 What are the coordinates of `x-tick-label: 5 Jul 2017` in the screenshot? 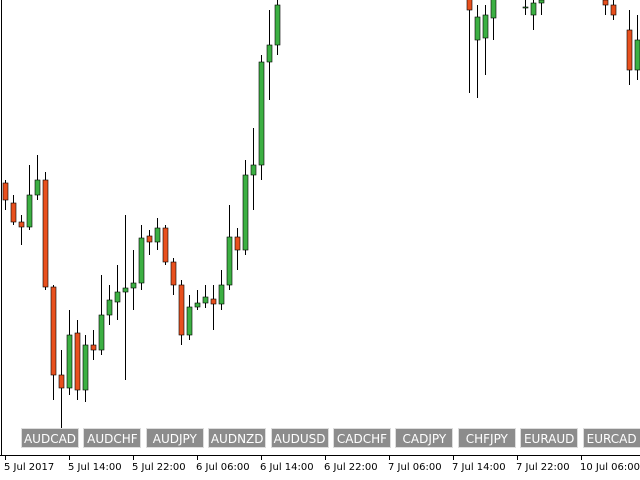 It's located at (29, 467).